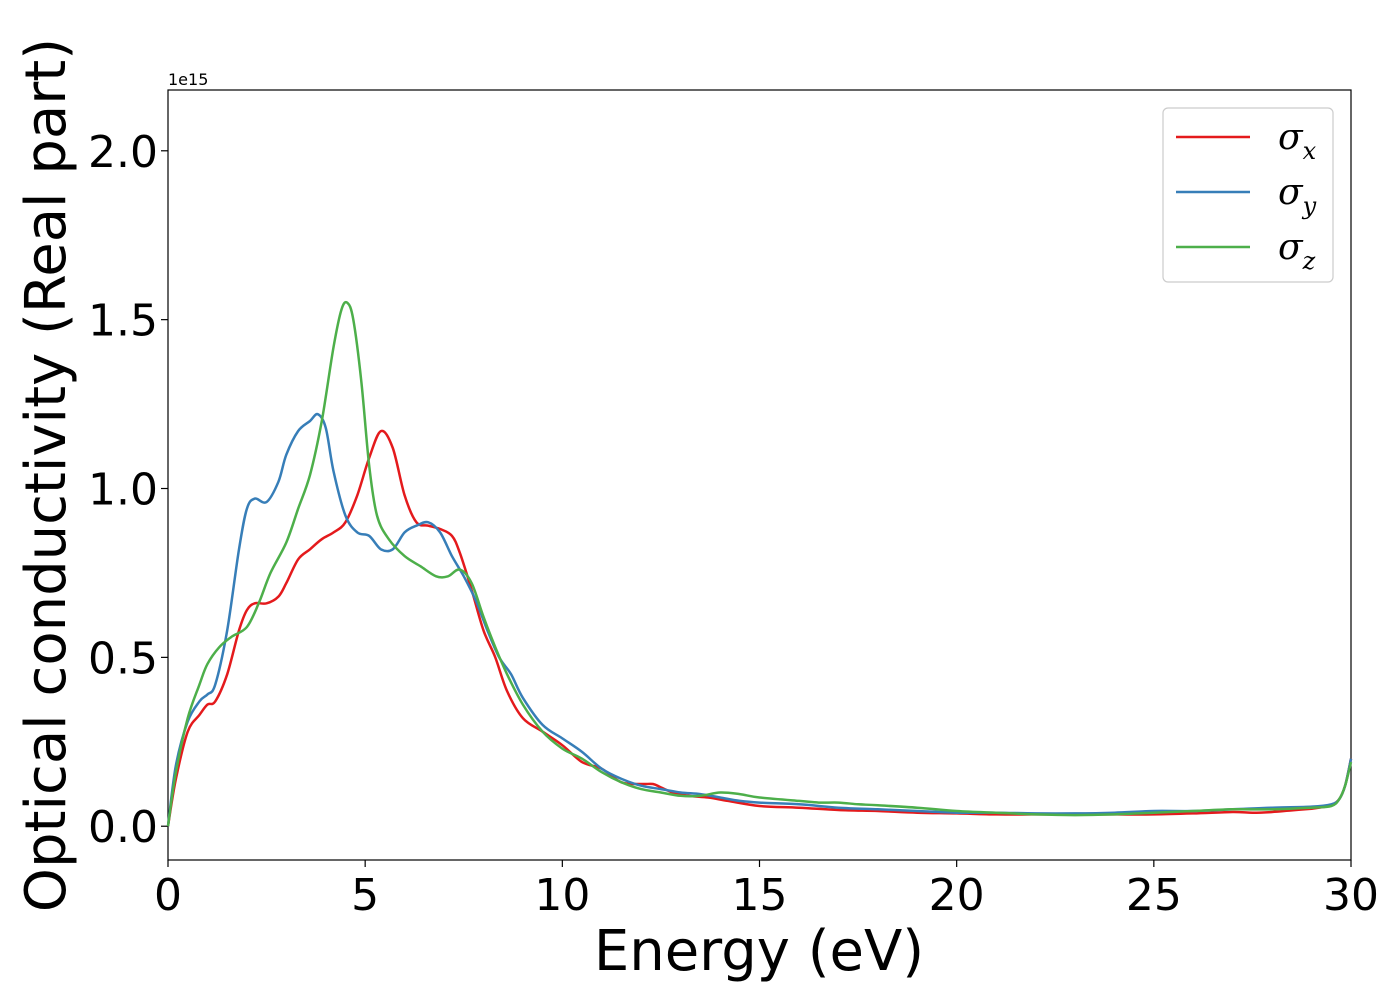 The width and height of the screenshot is (1400, 1000). I want to click on legend-label-x: σx, so click(1297, 141).